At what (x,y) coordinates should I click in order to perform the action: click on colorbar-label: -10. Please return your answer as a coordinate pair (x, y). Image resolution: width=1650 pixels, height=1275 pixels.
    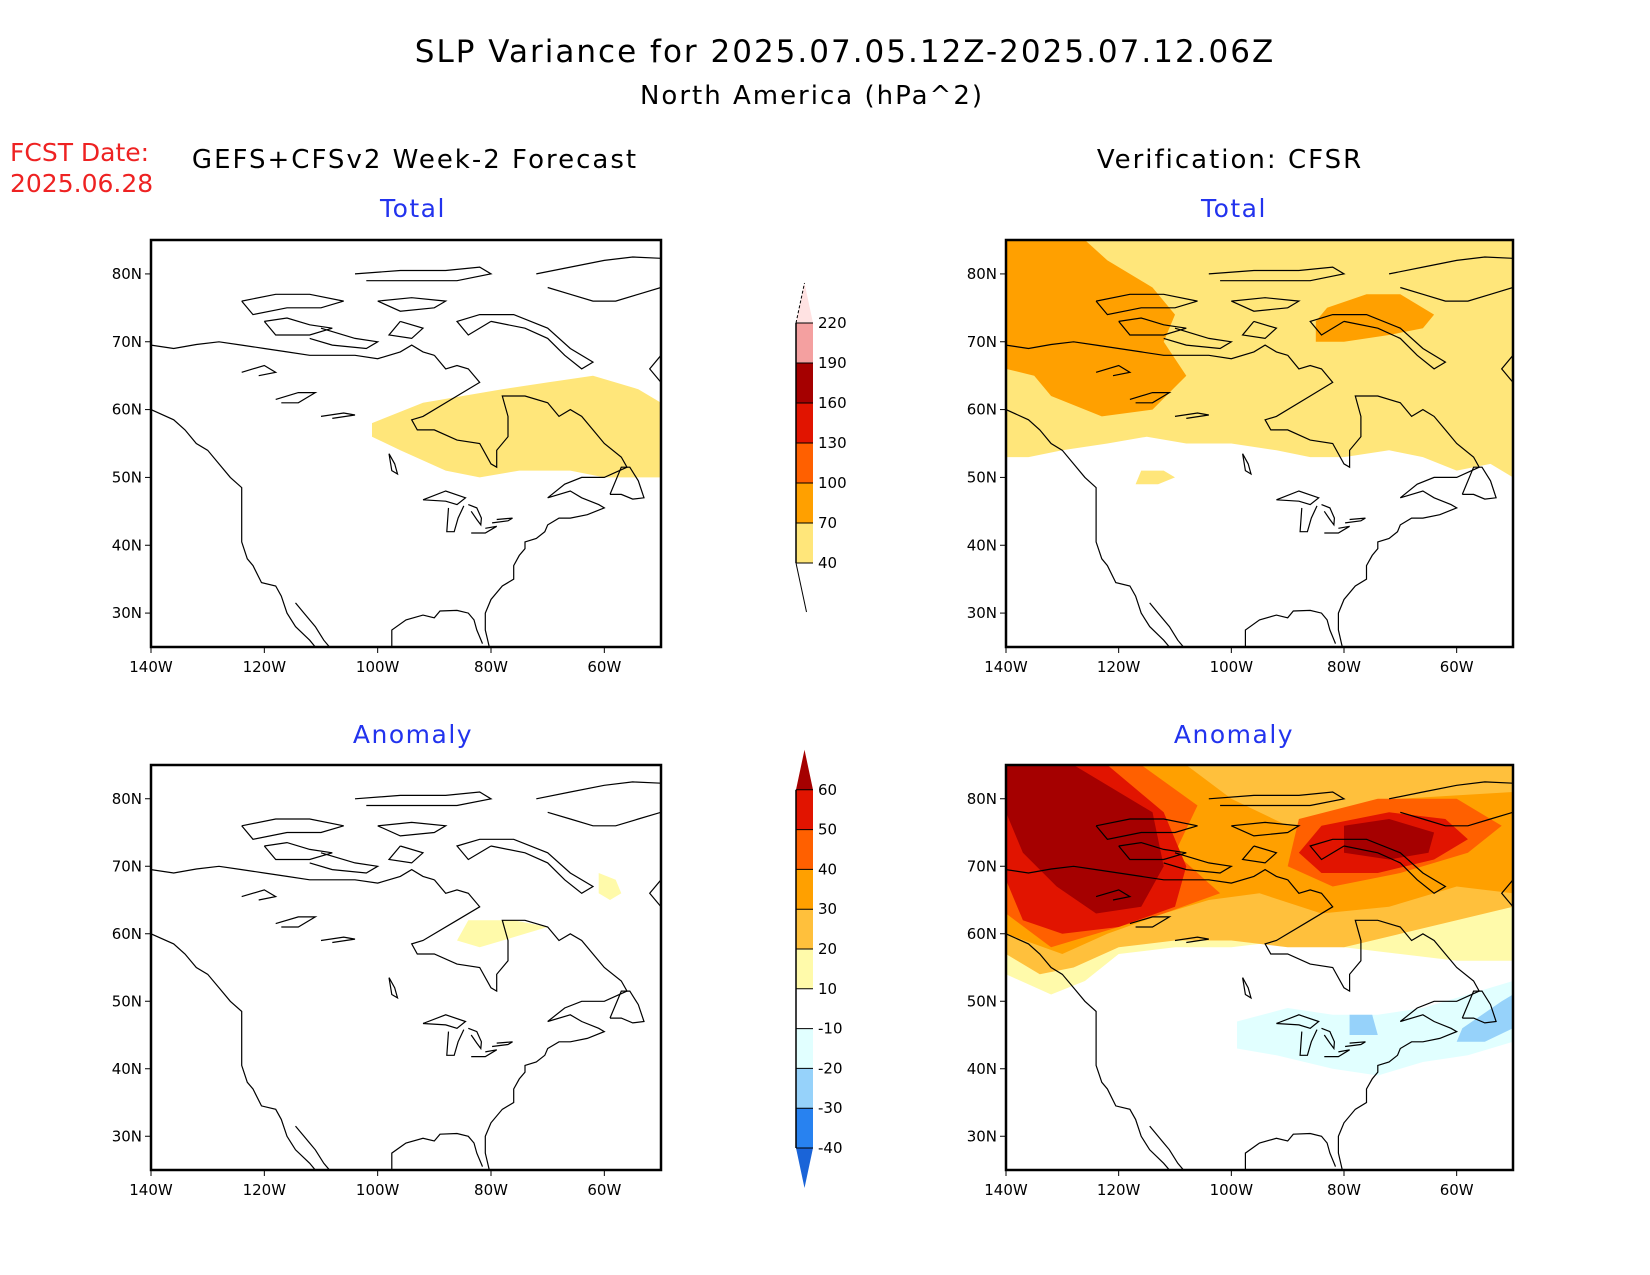
    Looking at the image, I should click on (830, 1029).